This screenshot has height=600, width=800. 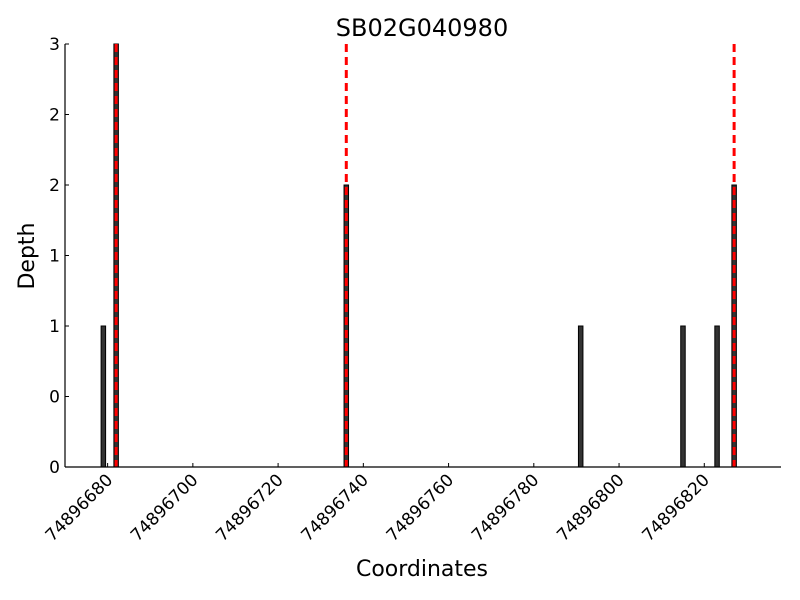 What do you see at coordinates (335, 507) in the screenshot?
I see `x-tick-label: 74896740` at bounding box center [335, 507].